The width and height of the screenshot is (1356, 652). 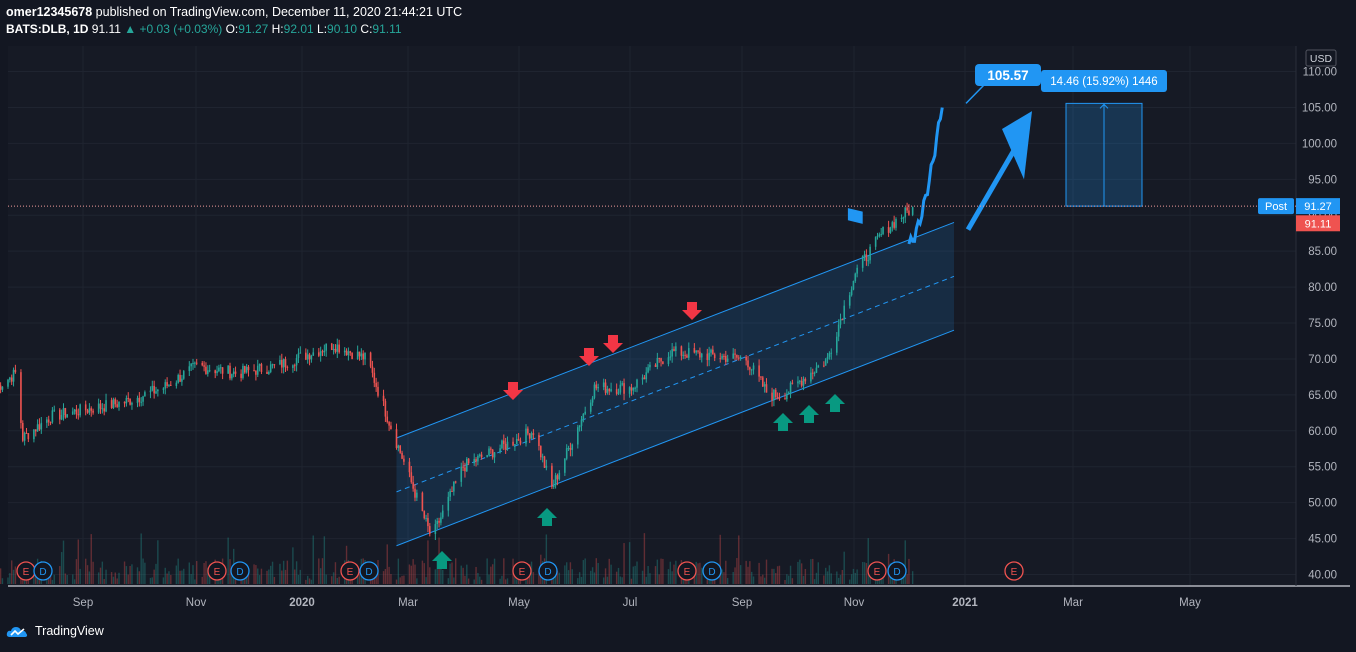 What do you see at coordinates (49, 12) in the screenshot?
I see `author-name: omer12345678` at bounding box center [49, 12].